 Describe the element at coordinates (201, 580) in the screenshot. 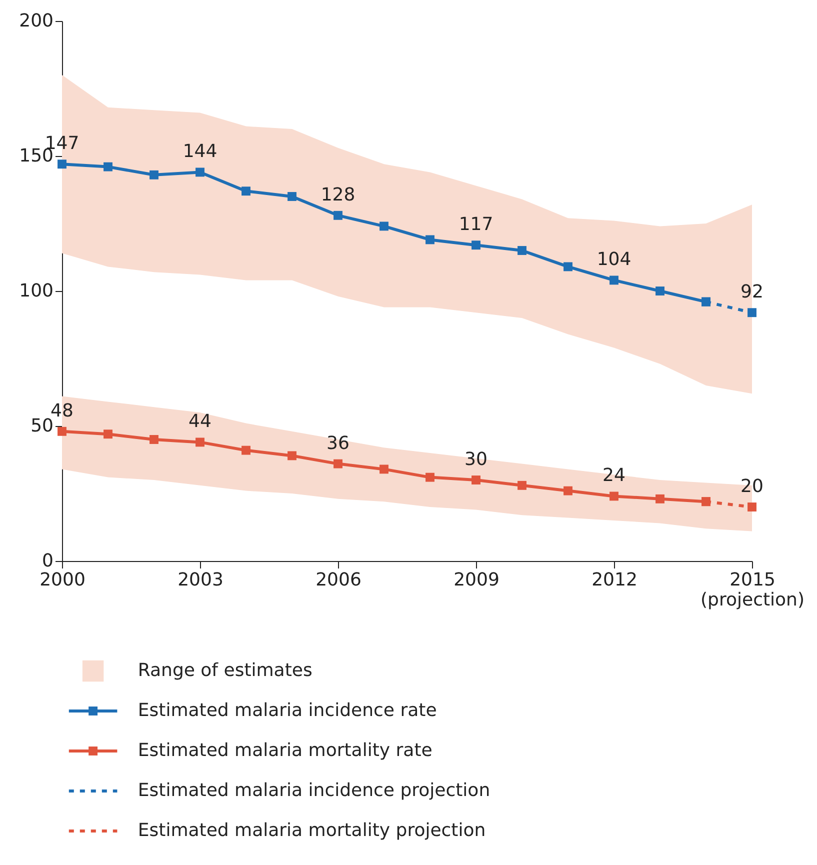

I see `x-tick-label: 2003` at that location.